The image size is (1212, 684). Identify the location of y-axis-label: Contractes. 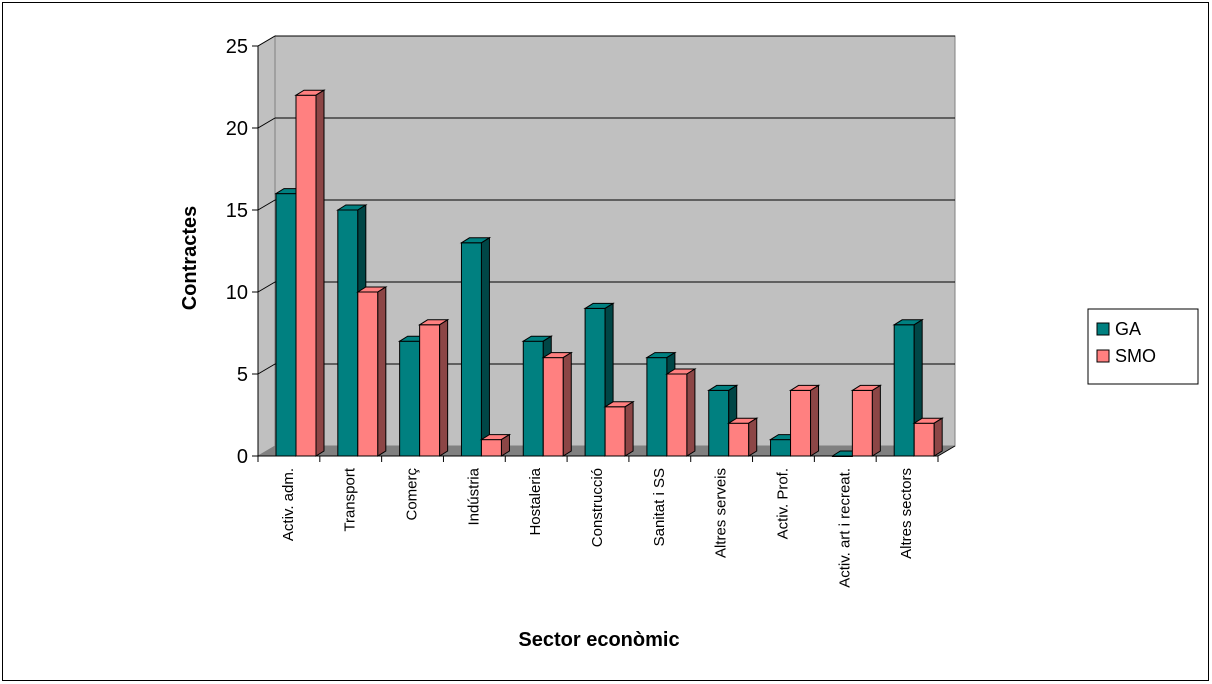
(190, 258).